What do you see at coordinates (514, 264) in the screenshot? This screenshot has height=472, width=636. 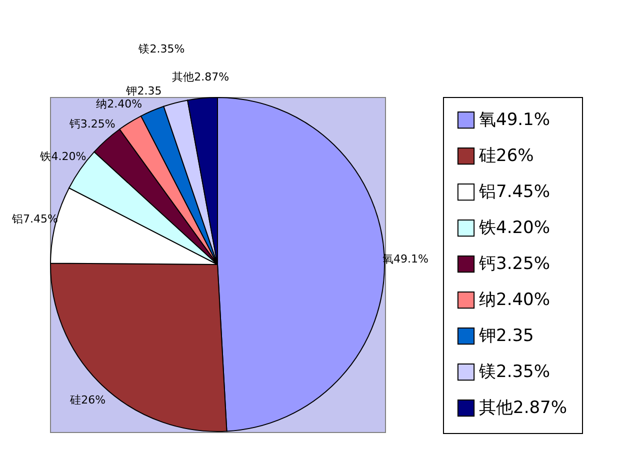 I see `legend-label: 钙3.25%` at bounding box center [514, 264].